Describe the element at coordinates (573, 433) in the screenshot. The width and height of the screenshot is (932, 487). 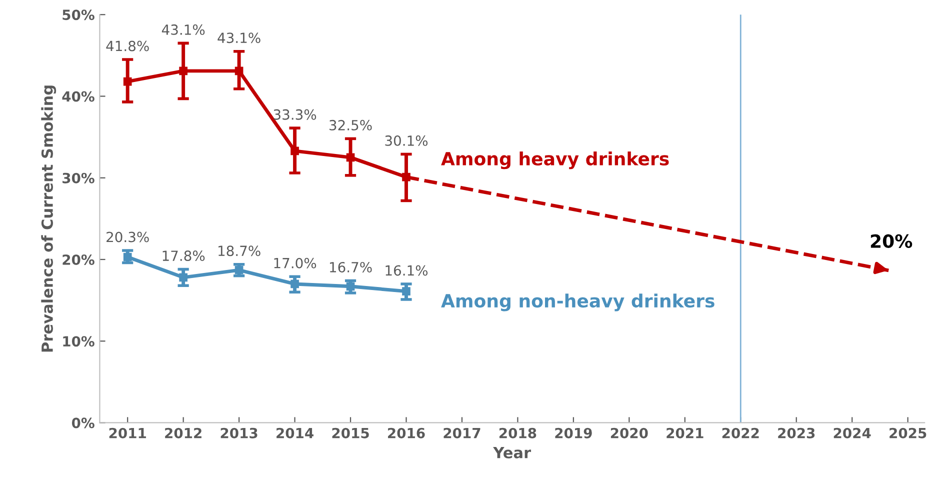
I see `x-tick-label: 2019` at that location.